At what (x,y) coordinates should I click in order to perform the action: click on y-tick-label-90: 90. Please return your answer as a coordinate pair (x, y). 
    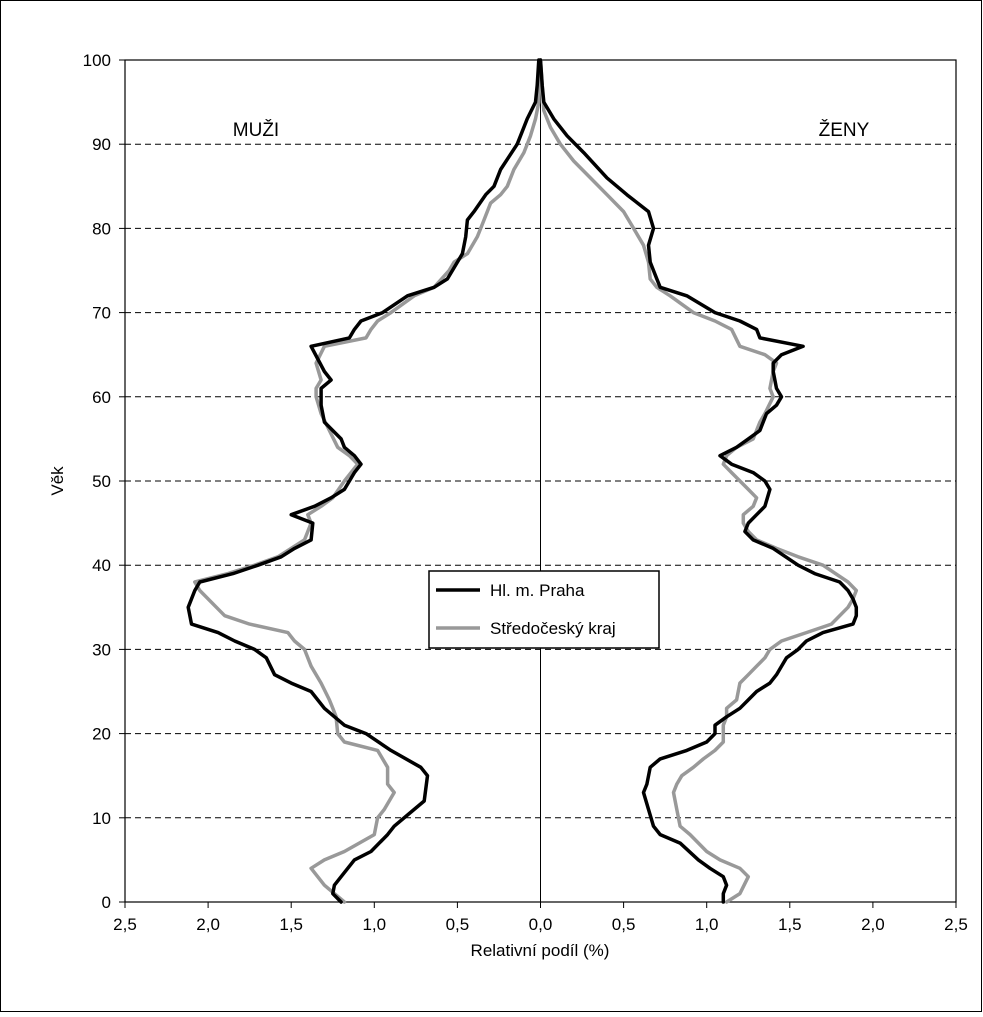
    Looking at the image, I should click on (101, 144).